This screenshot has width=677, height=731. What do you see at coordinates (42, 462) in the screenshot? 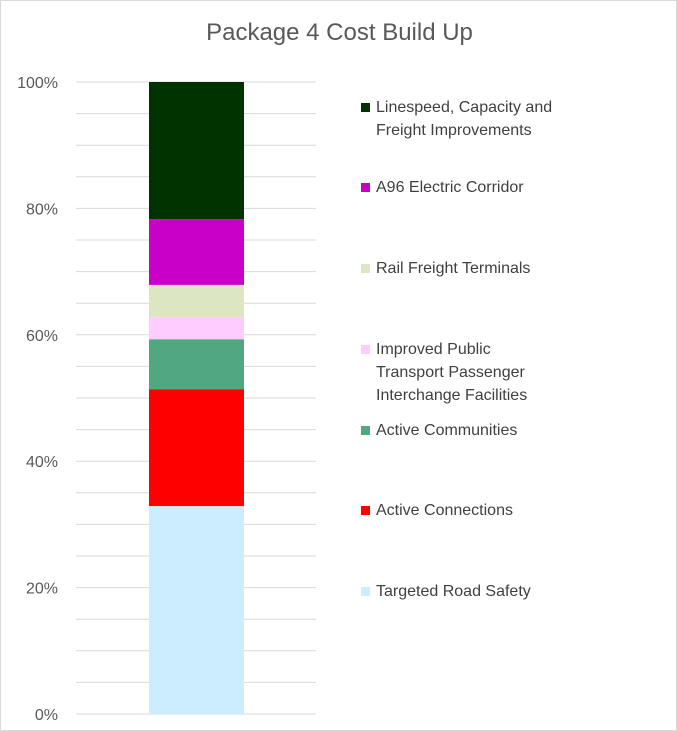
I see `y-tick-label: 40%` at bounding box center [42, 462].